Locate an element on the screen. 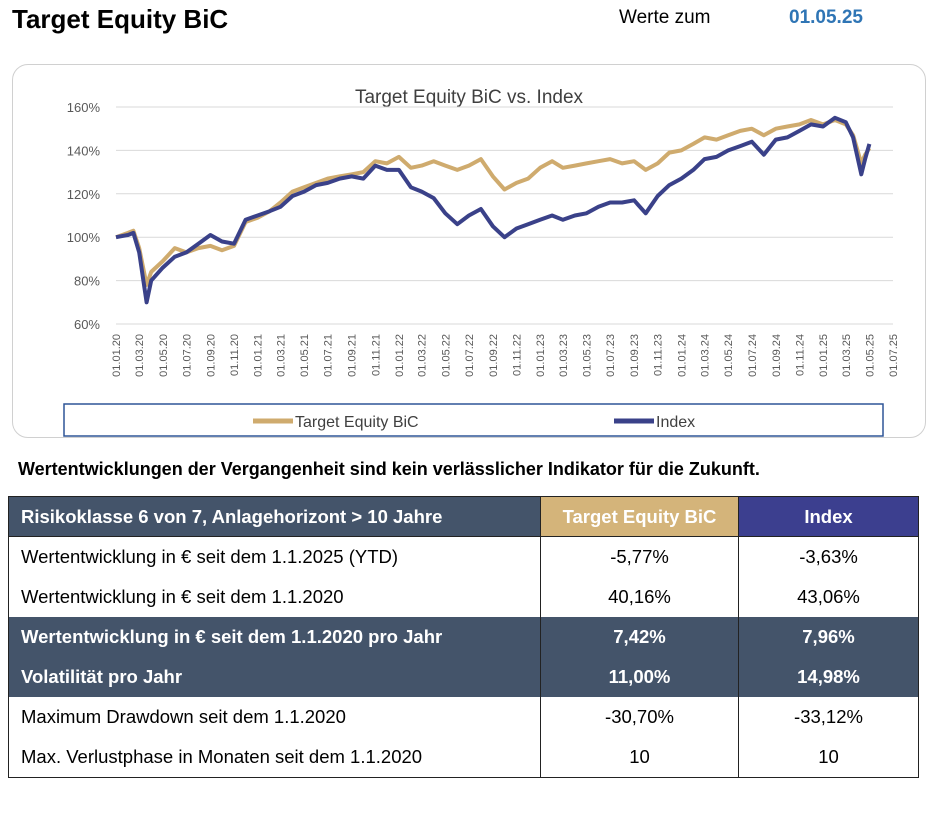  x-tick-label: 01.03.21 is located at coordinates (281, 355).